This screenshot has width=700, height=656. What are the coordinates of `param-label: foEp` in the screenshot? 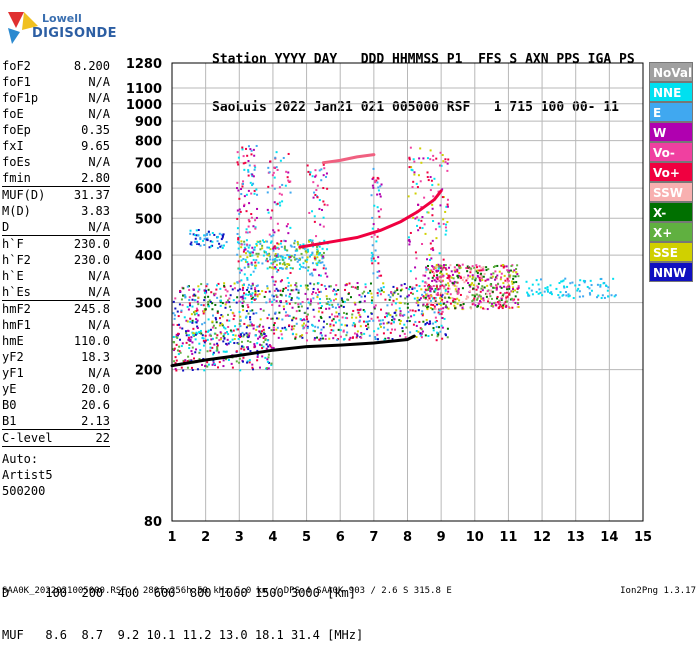 It's located at (16, 130).